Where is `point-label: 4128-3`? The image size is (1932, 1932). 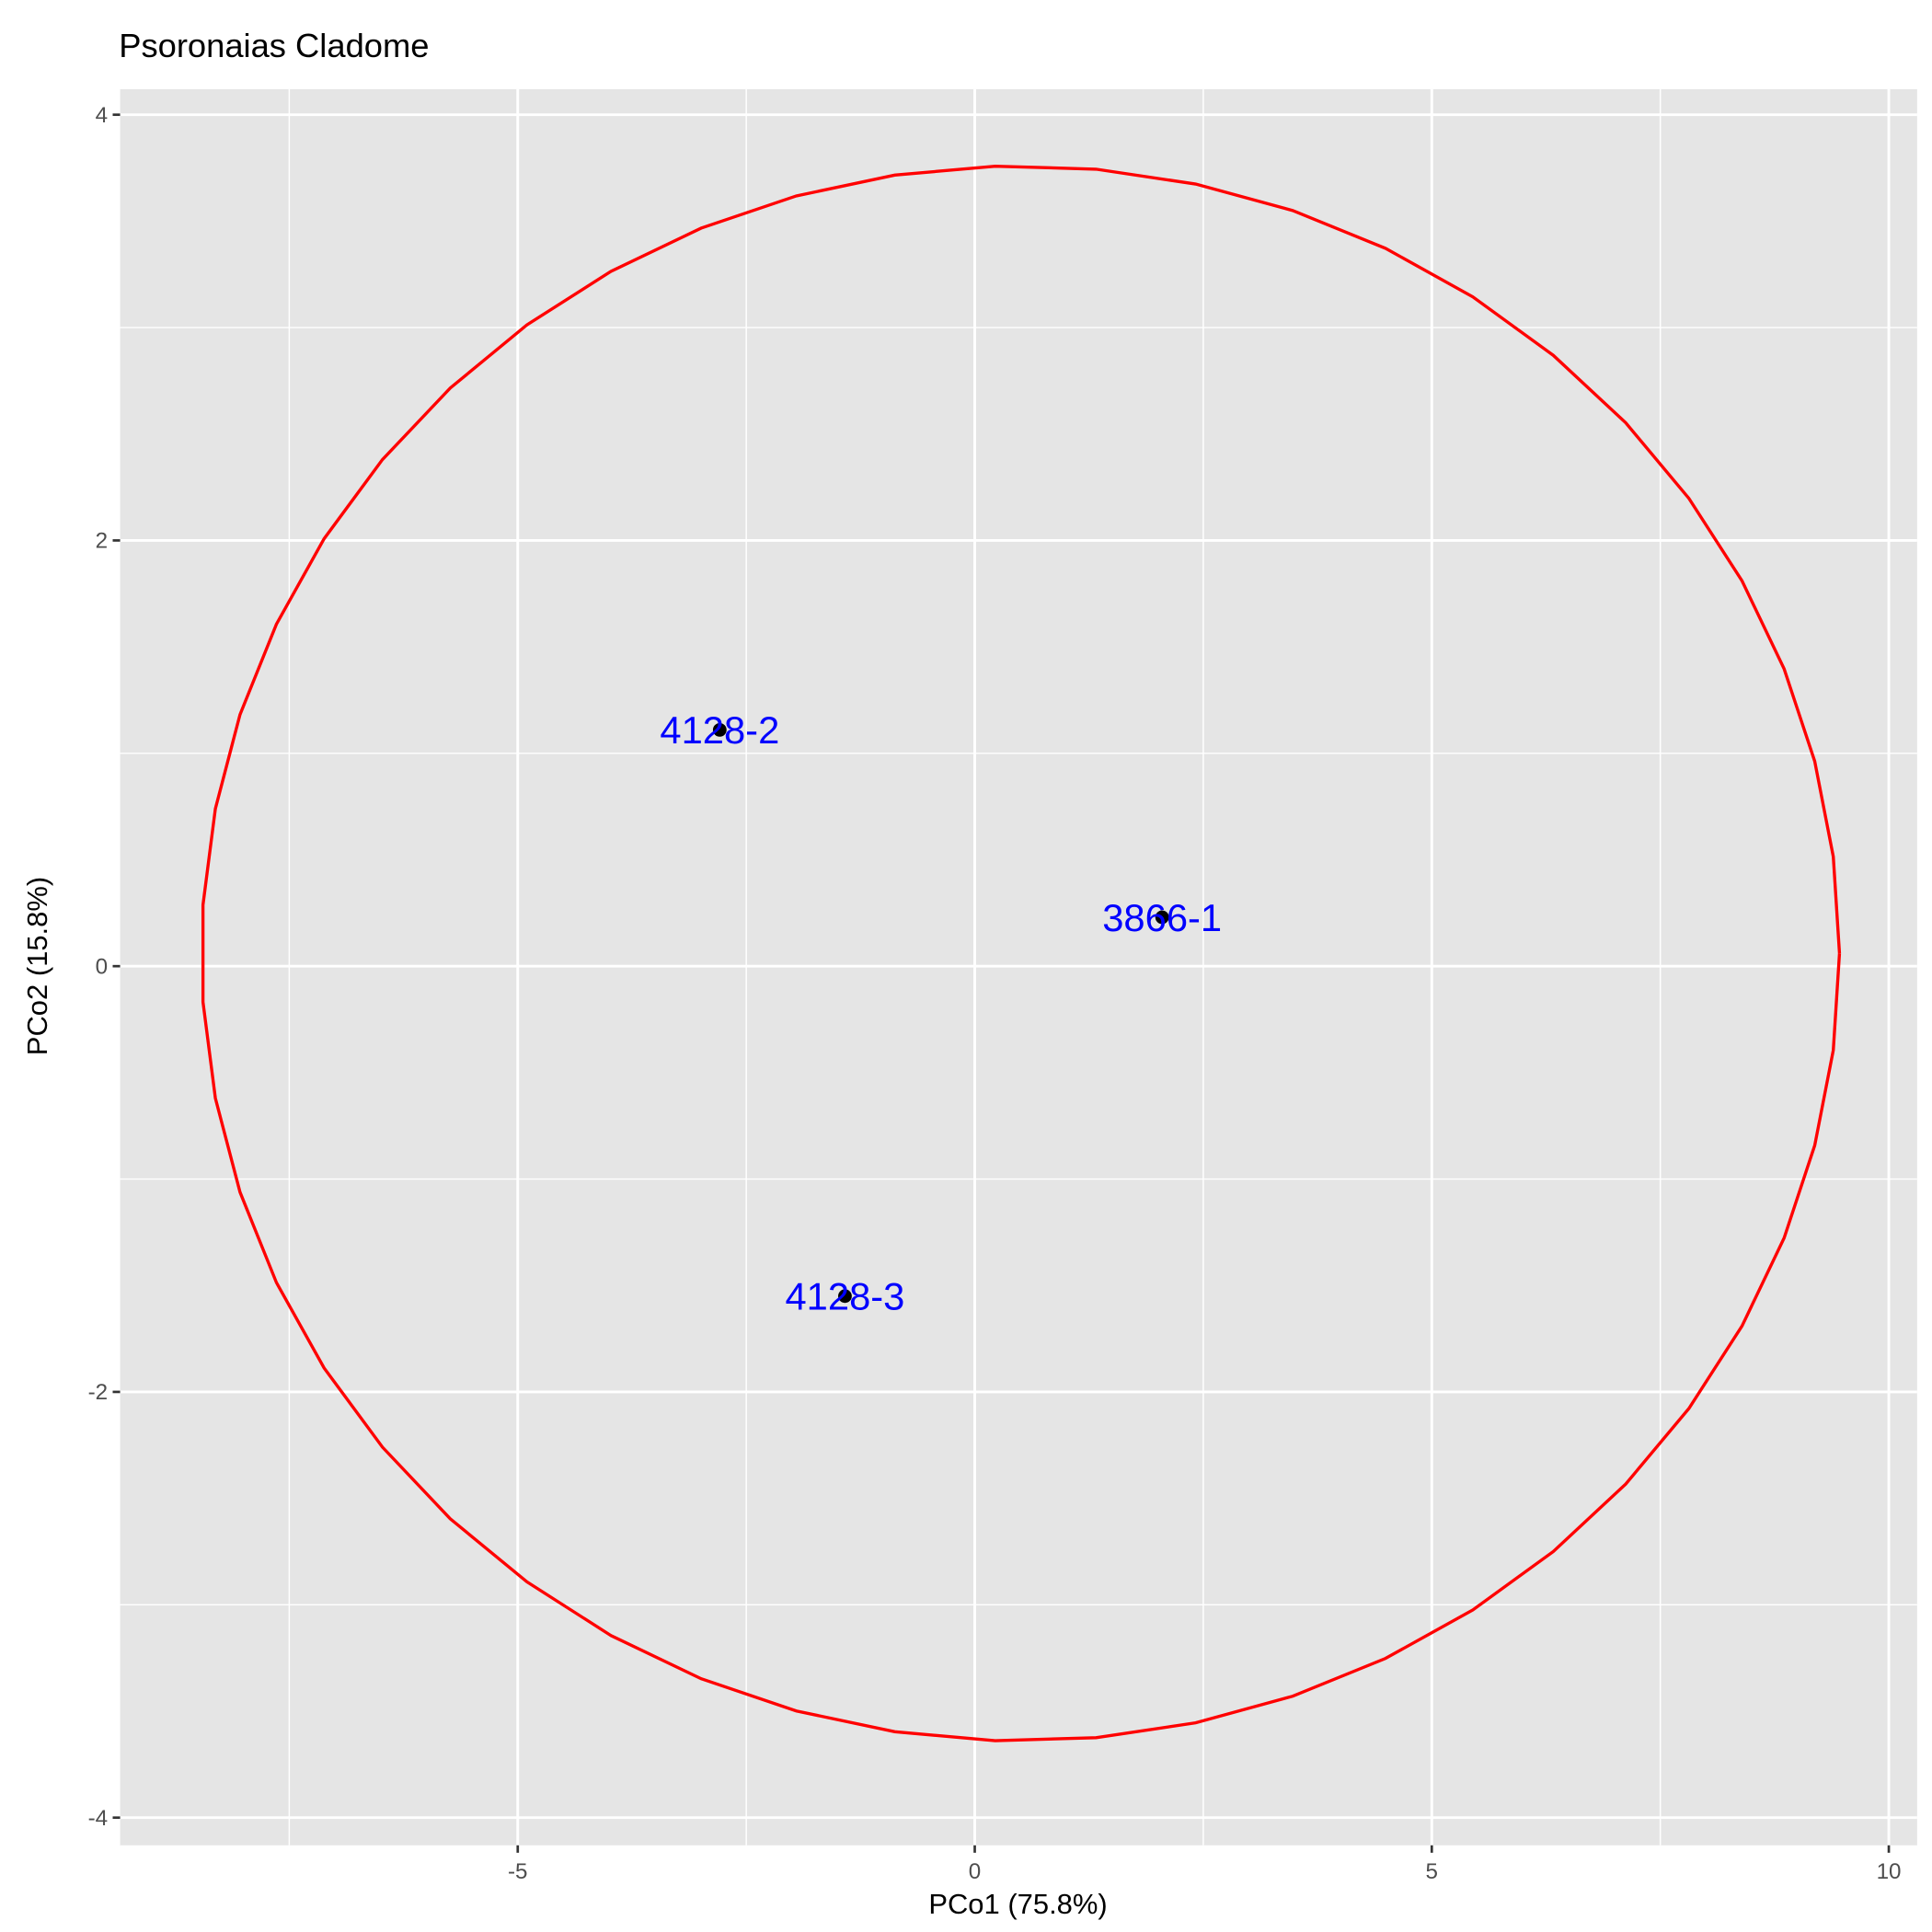 point-label: 4128-3 is located at coordinates (844, 1296).